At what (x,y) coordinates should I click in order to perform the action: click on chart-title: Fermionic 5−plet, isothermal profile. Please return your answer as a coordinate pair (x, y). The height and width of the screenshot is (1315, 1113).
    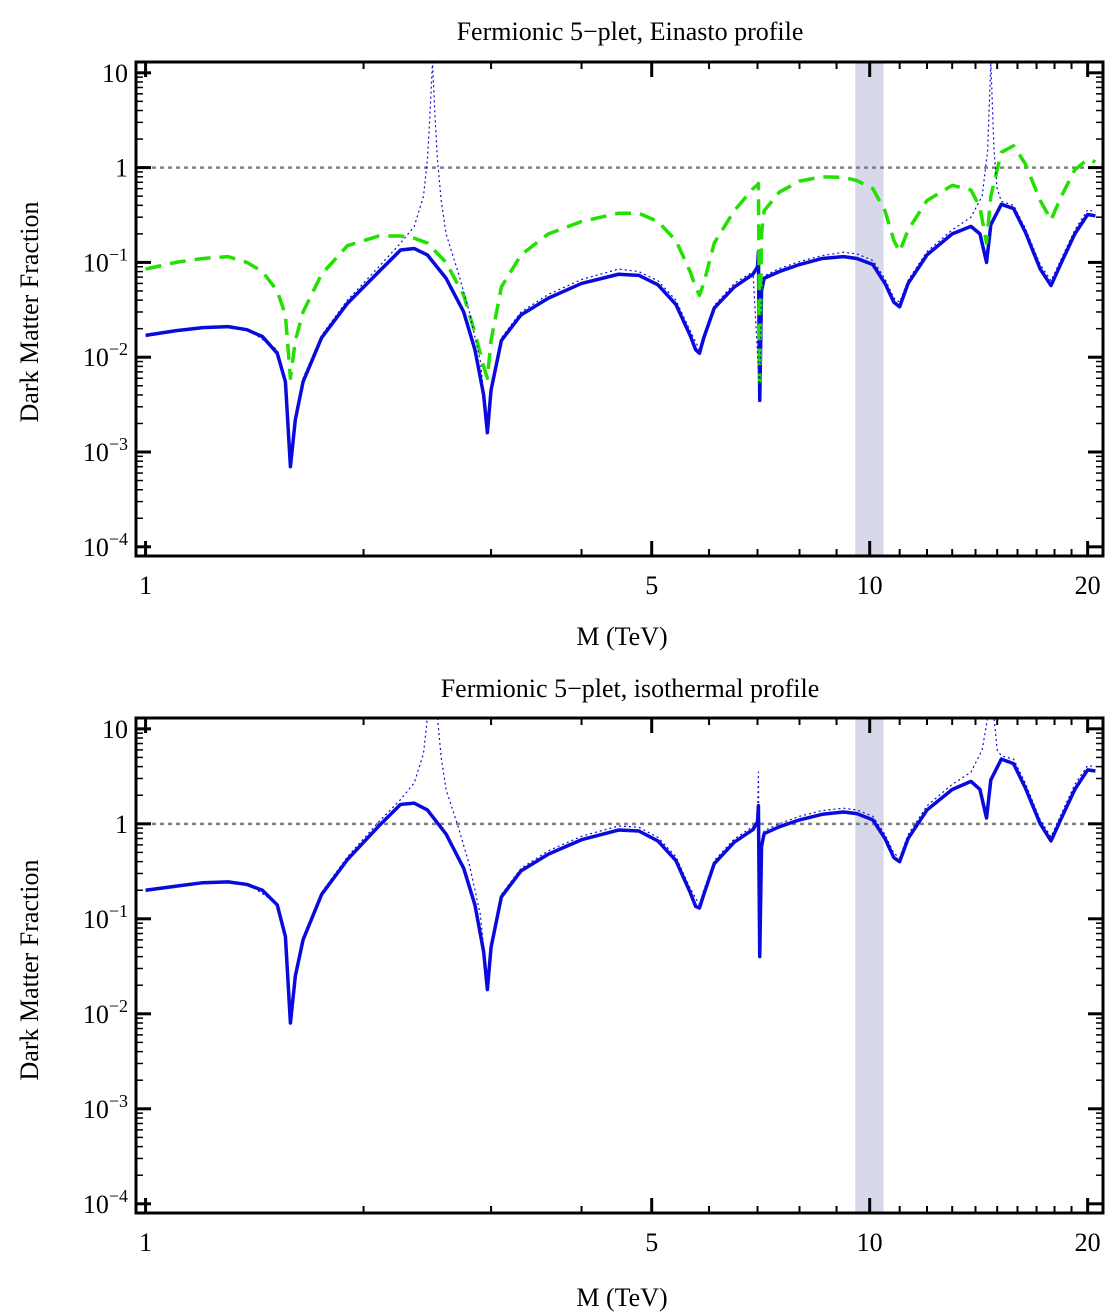
    Looking at the image, I should click on (630, 688).